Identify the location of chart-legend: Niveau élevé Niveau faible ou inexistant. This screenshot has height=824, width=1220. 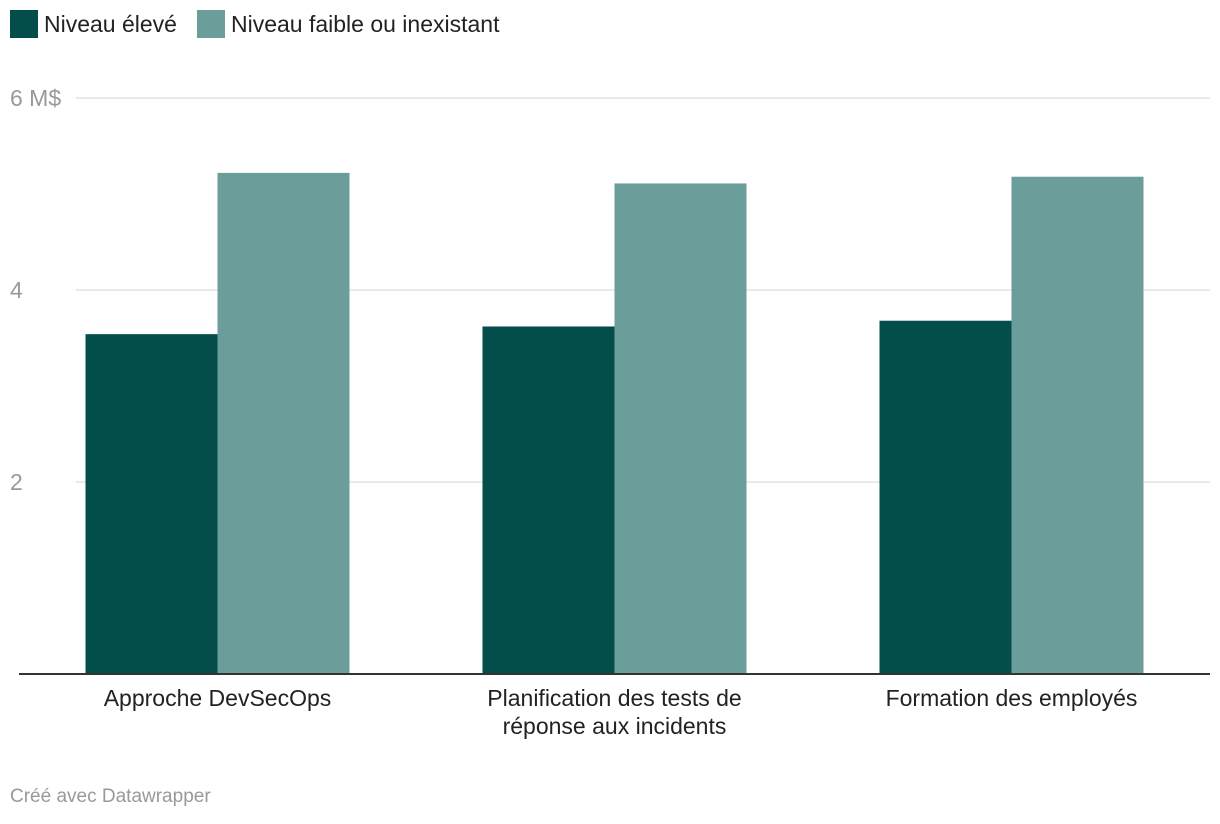
(254, 24).